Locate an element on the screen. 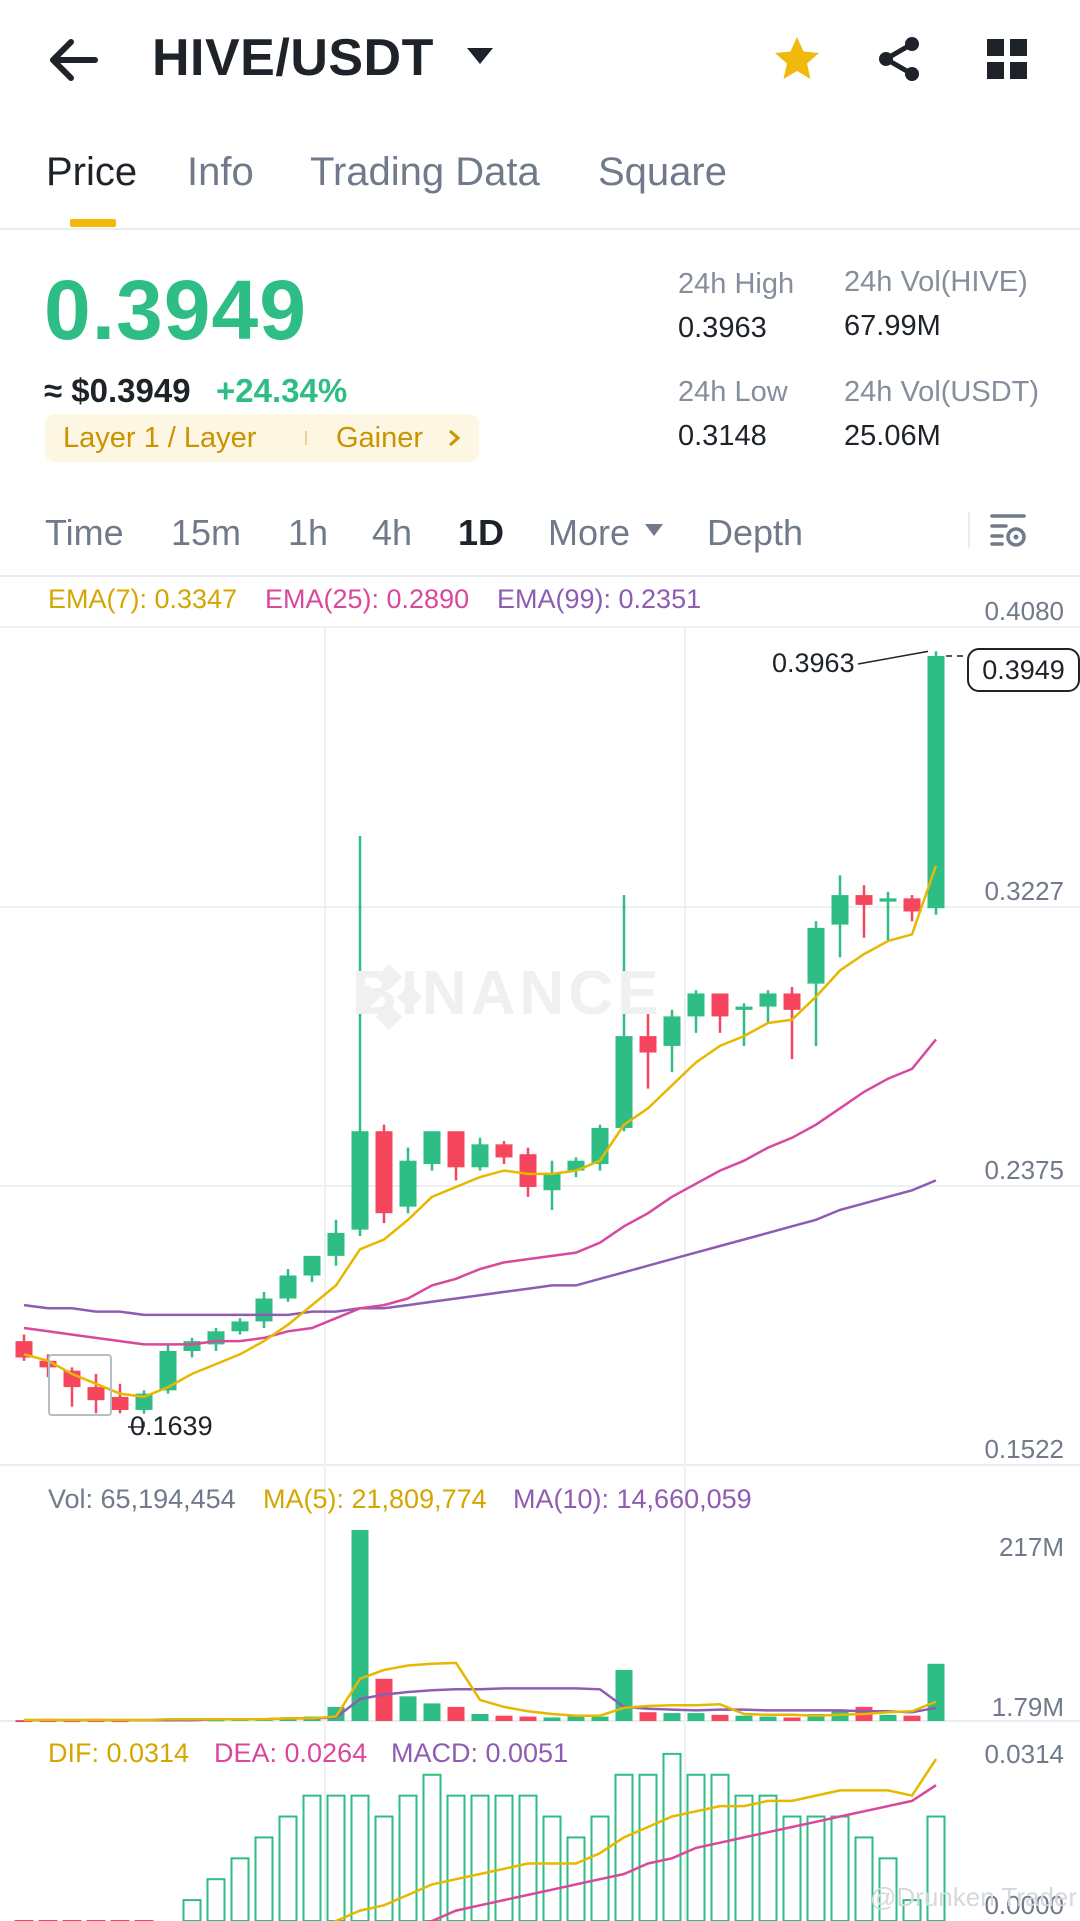  chart-settings-icon is located at coordinates (1008, 532).